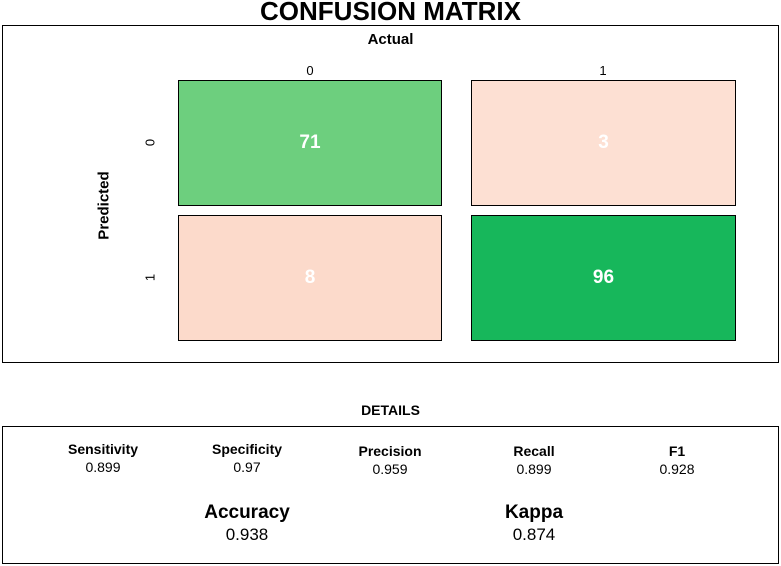 This screenshot has height=566, width=781. I want to click on metric-name: Kappa, so click(534, 512).